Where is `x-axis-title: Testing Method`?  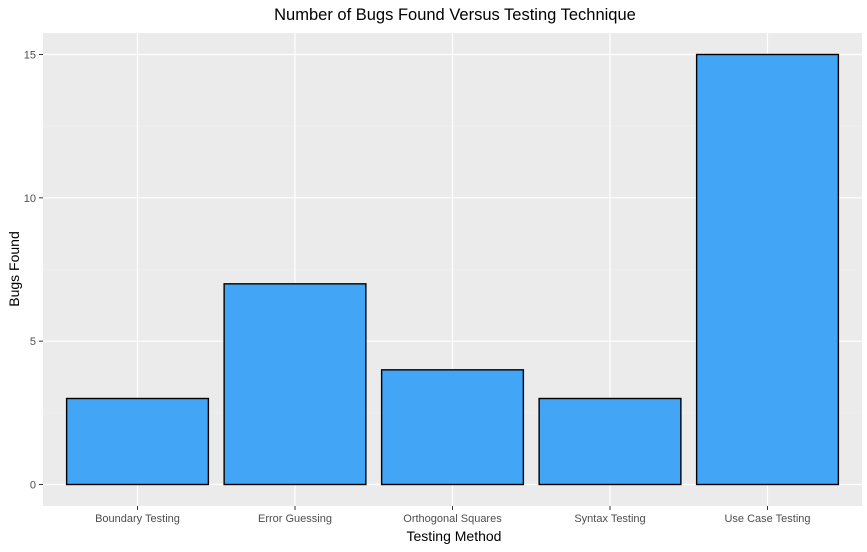 x-axis-title: Testing Method is located at coordinates (454, 536).